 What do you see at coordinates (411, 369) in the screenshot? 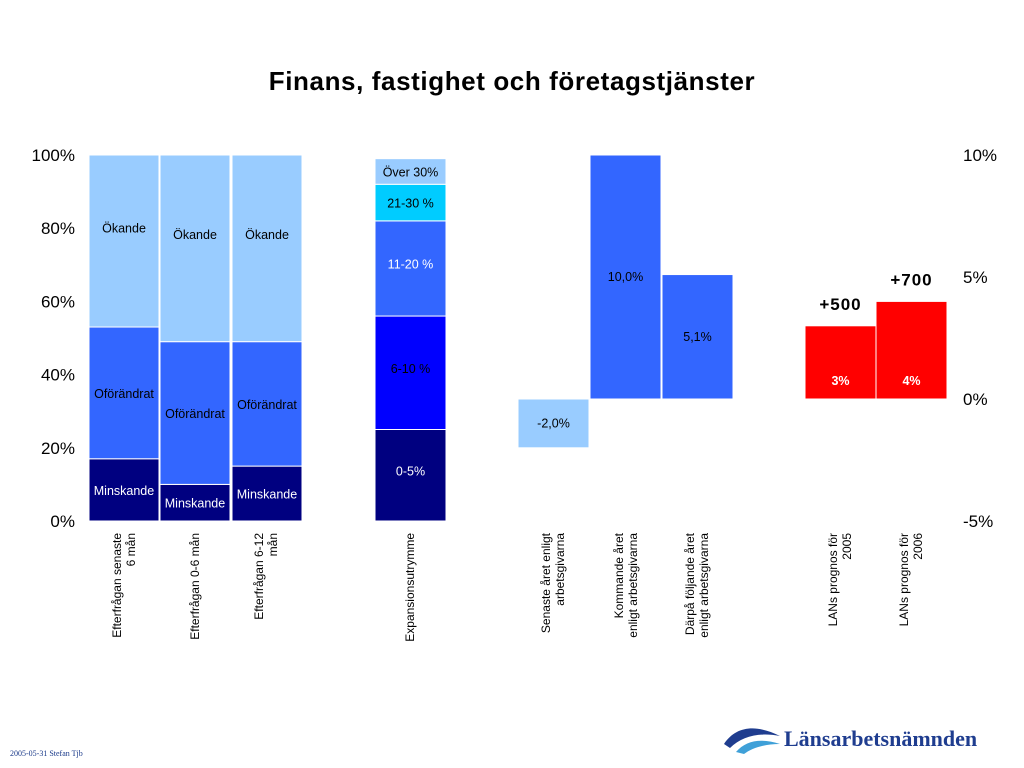
I see `segment-label: 6-10 %` at bounding box center [411, 369].